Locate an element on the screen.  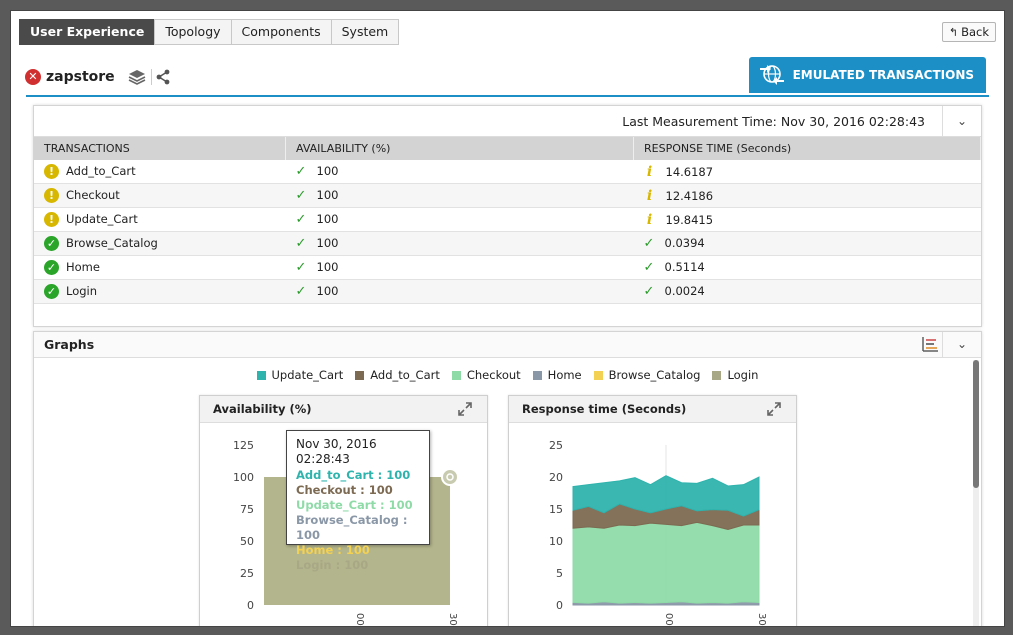
legend-filter-icon is located at coordinates (930, 344).